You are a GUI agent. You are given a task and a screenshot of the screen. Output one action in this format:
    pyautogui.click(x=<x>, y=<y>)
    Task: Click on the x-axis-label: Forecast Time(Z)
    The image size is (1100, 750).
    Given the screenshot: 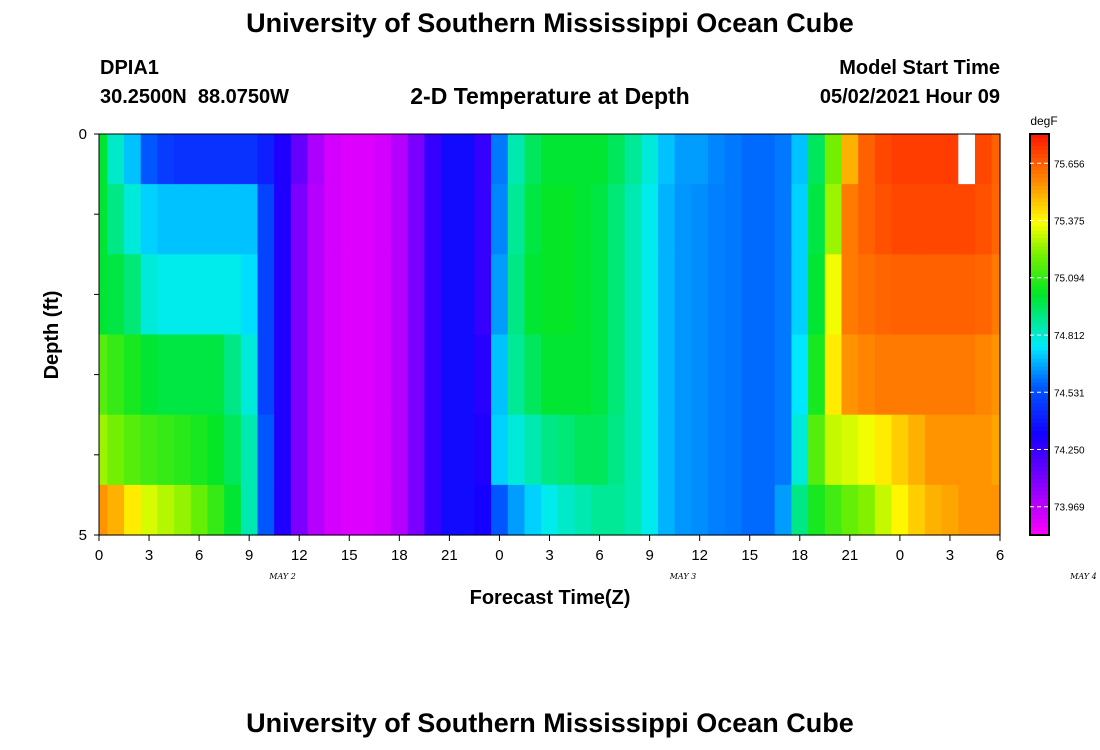 What is the action you would take?
    pyautogui.click(x=550, y=598)
    